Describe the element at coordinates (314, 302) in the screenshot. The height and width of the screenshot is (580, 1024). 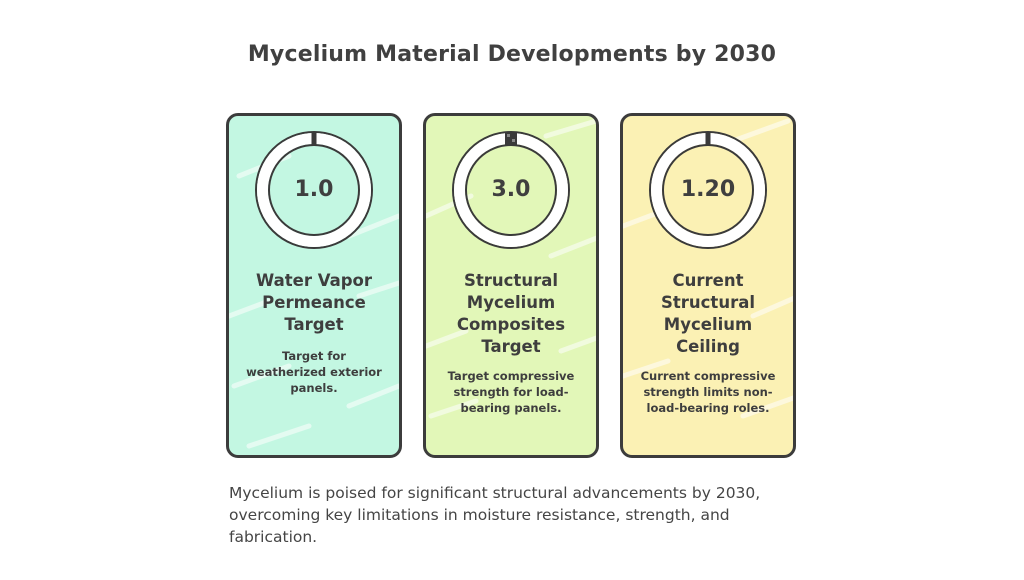
I see `card-title: Water Vapor Permeance Target` at that location.